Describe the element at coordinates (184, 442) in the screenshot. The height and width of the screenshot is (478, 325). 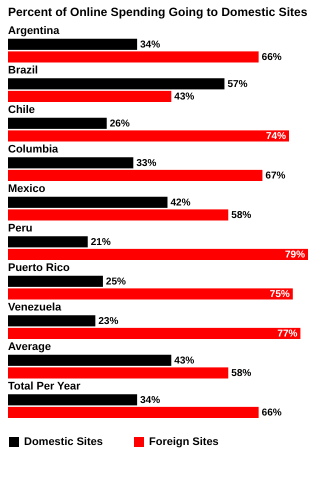
I see `legend-label: Foreign Sites` at that location.